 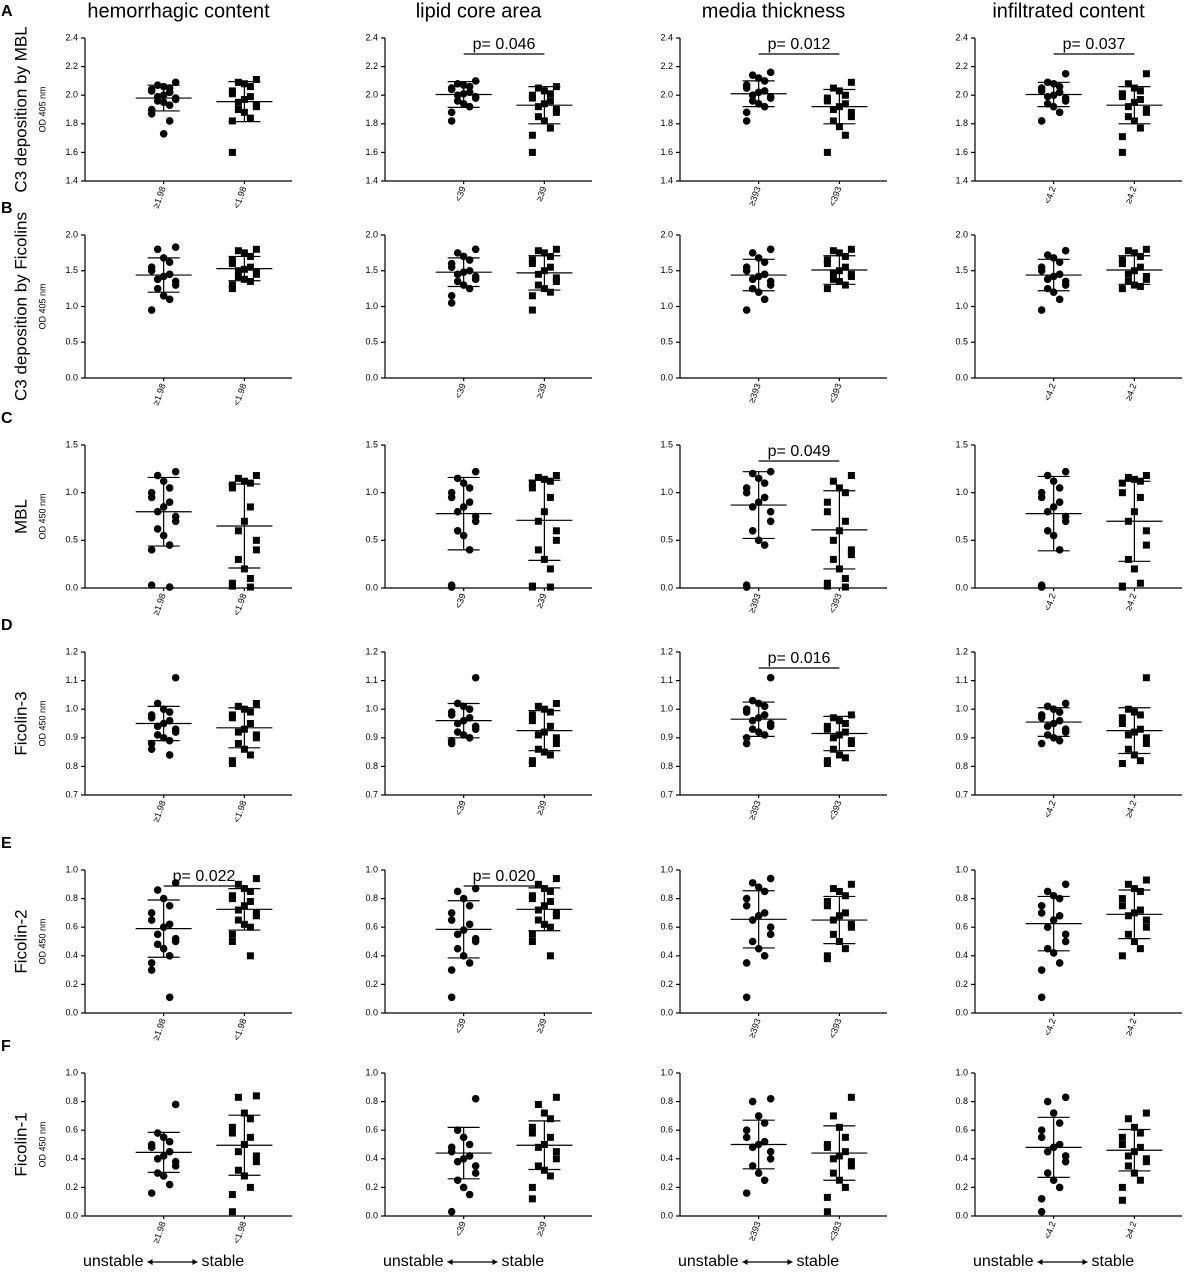 I want to click on y-tick-label: 0.0, so click(x=961, y=1012).